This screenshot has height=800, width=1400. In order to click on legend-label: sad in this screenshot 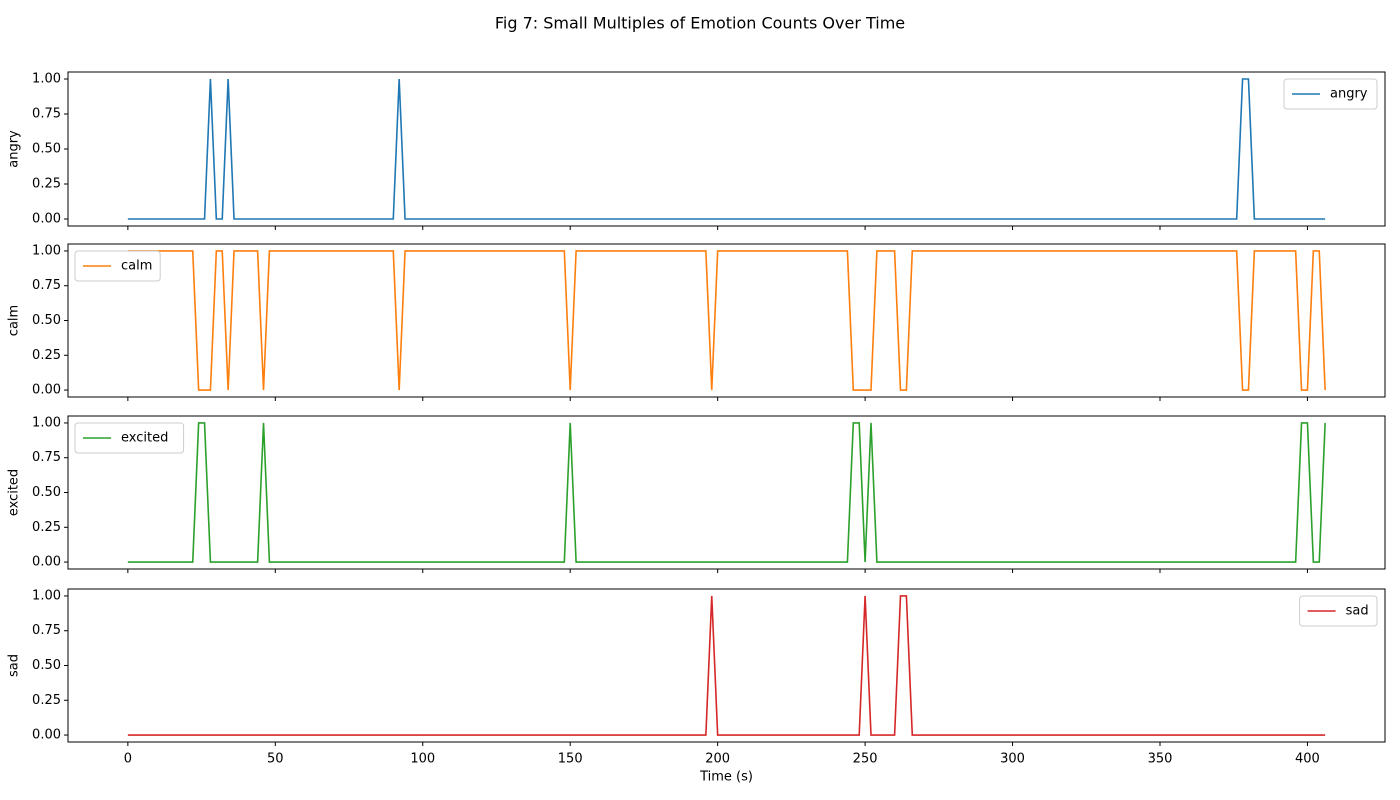, I will do `click(1357, 611)`.